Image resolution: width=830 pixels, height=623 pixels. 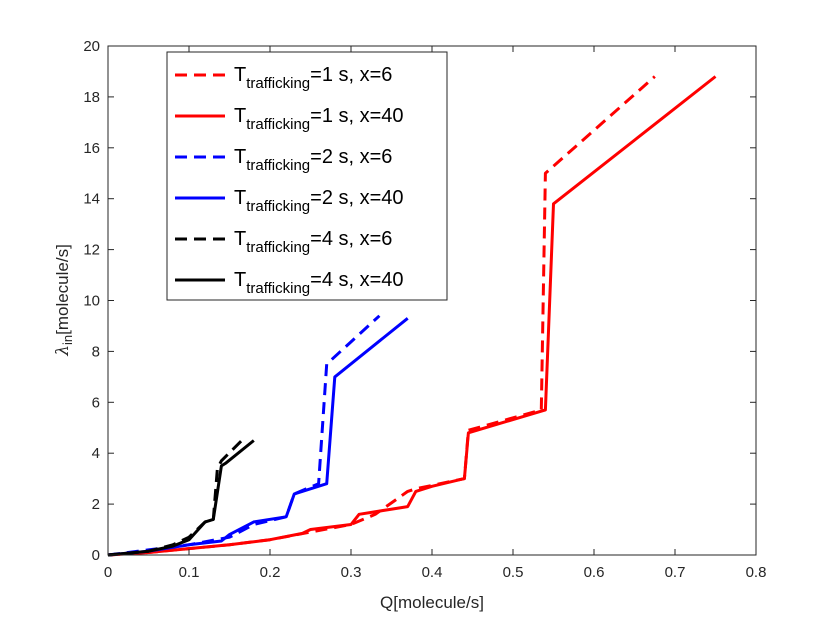 What do you see at coordinates (594, 572) in the screenshot?
I see `x-tick-label: 0.6` at bounding box center [594, 572].